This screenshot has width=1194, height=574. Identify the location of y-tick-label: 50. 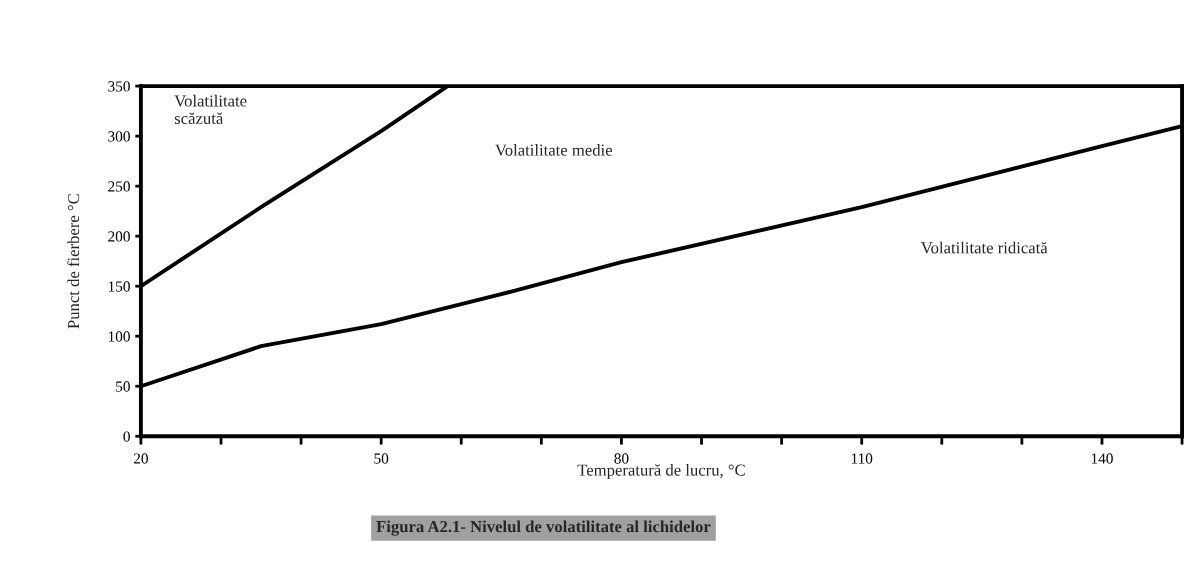
(123, 386).